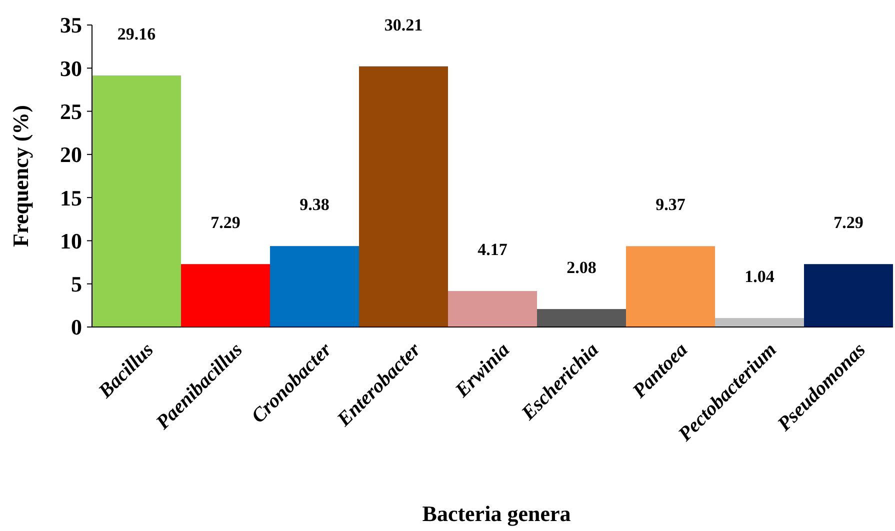  I want to click on y-tick-label: 5, so click(76, 284).